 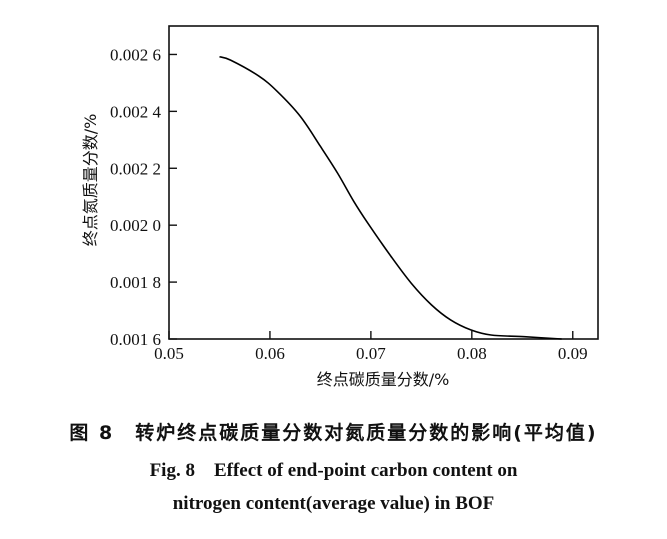 What do you see at coordinates (270, 353) in the screenshot?
I see `x-tick-label: 0.06` at bounding box center [270, 353].